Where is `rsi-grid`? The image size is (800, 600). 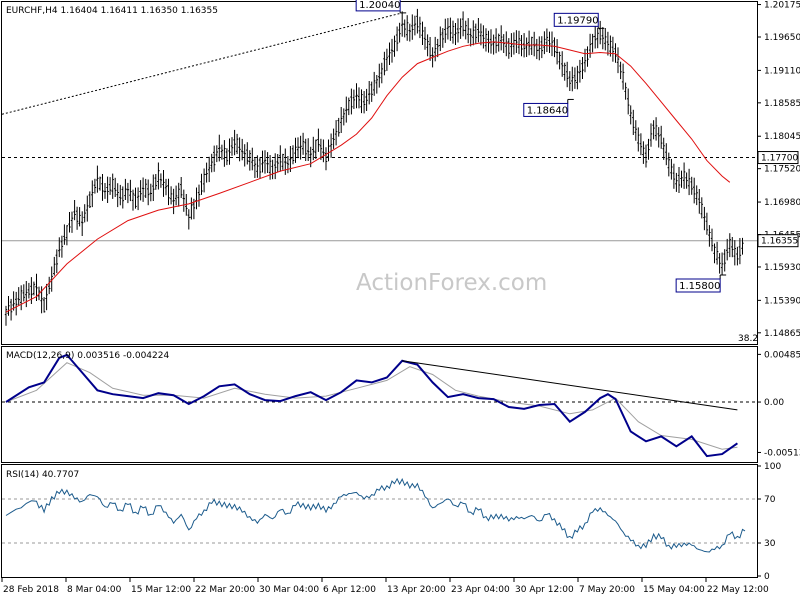
rsi-grid is located at coordinates (379, 521).